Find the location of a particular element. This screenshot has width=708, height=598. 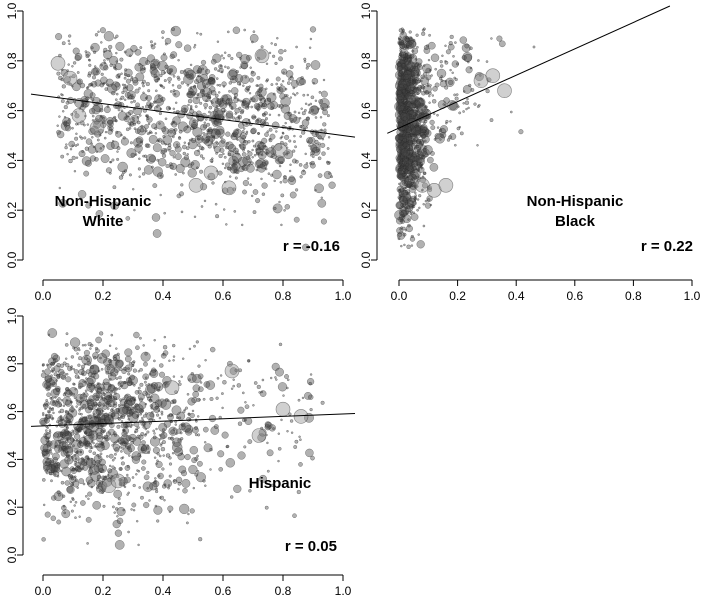

x-tick-label: 0.8 is located at coordinates (283, 296).